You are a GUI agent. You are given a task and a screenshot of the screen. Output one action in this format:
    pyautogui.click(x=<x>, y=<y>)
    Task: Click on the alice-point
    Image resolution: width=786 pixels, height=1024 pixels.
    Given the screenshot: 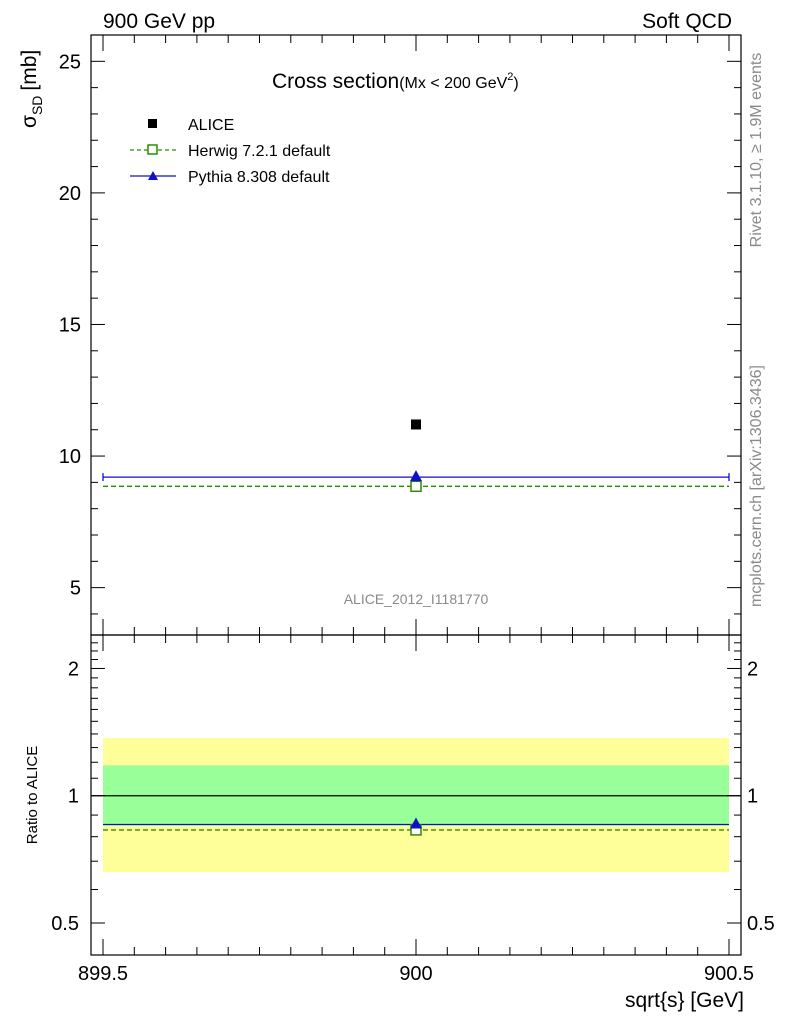 What is the action you would take?
    pyautogui.click(x=416, y=424)
    